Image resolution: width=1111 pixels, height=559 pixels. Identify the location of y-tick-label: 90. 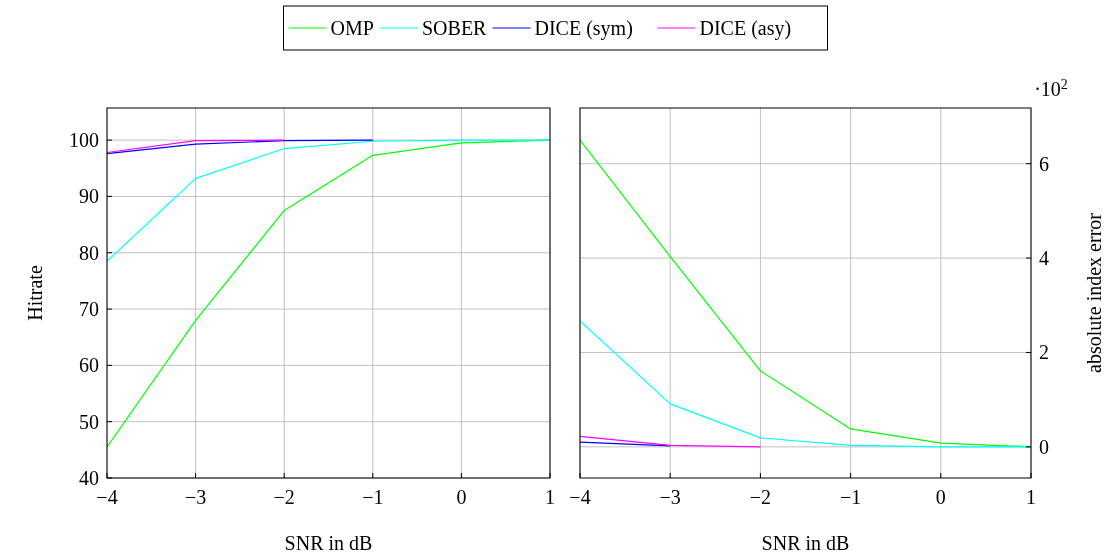
(89, 196).